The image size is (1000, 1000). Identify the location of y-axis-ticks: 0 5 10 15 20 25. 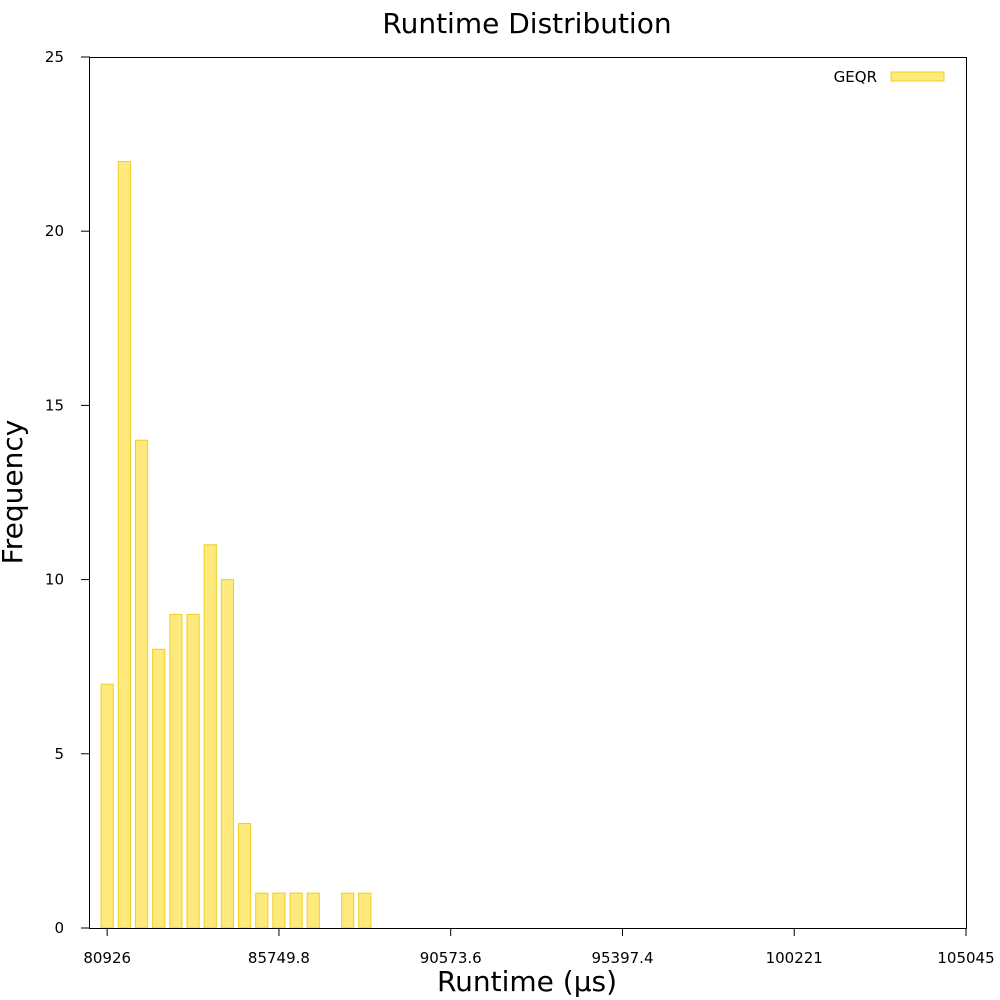
(67, 492).